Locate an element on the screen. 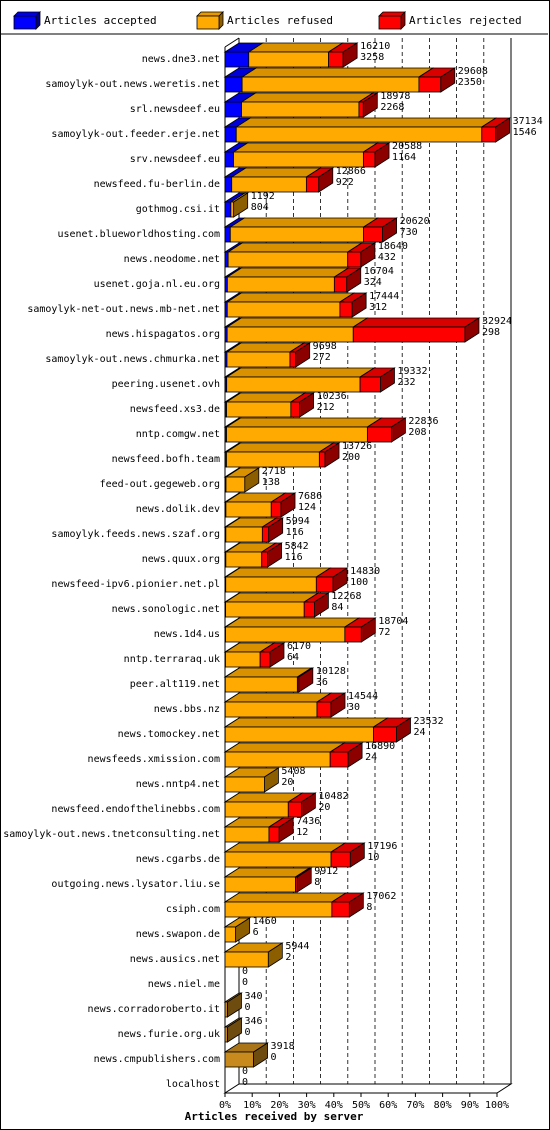 This screenshot has height=1130, width=550. category-label: news.cmpublishers.com is located at coordinates (157, 1059).